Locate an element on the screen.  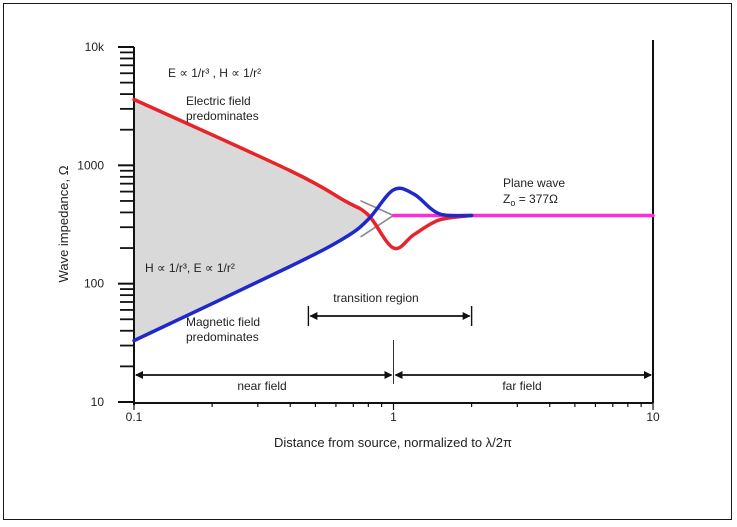
y-tick-label: 1000 is located at coordinates (90, 165).